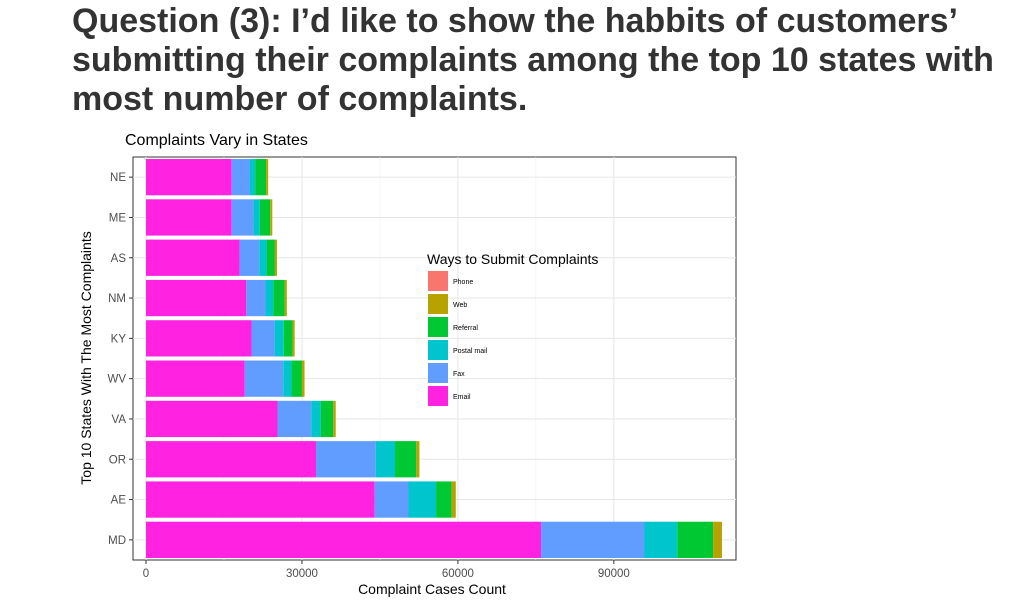  Describe the element at coordinates (391, 499) in the screenshot. I see `bar-segment-ae-fax` at that location.